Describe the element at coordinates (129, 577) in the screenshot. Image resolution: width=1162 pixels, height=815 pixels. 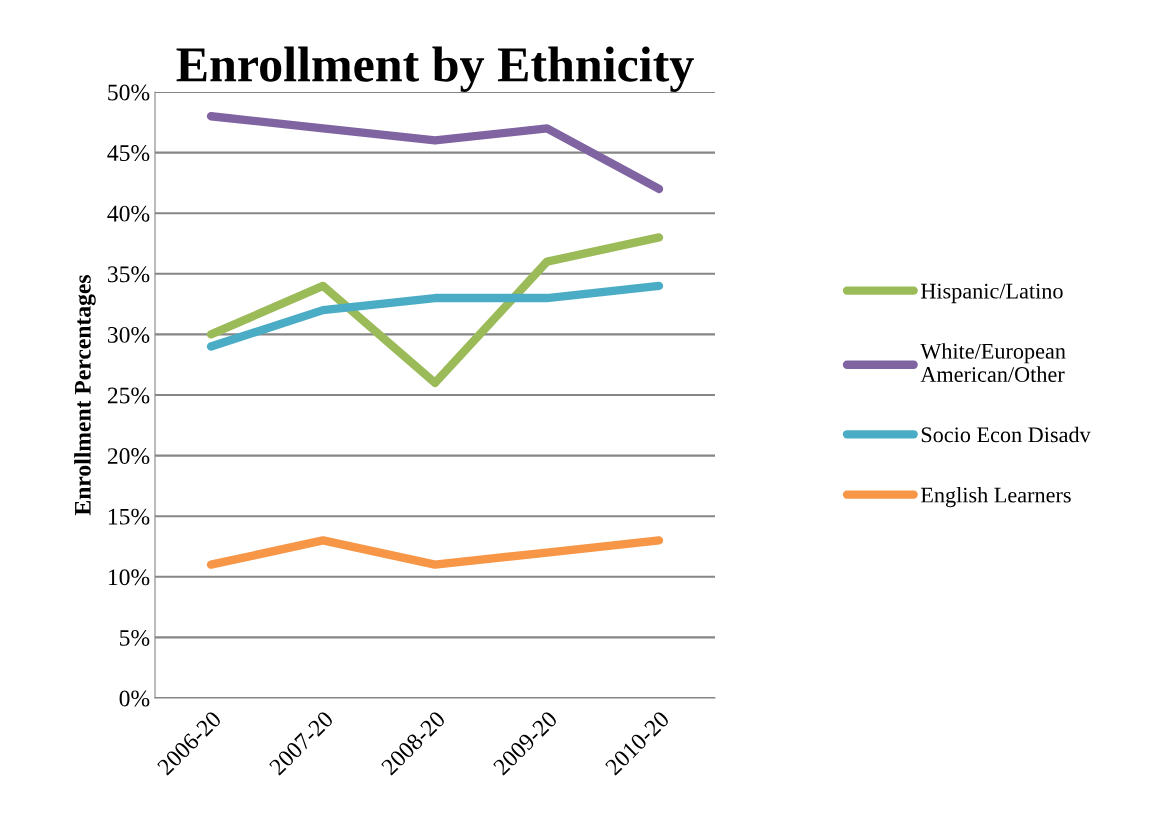
I see `y-tick-label: 10%` at that location.